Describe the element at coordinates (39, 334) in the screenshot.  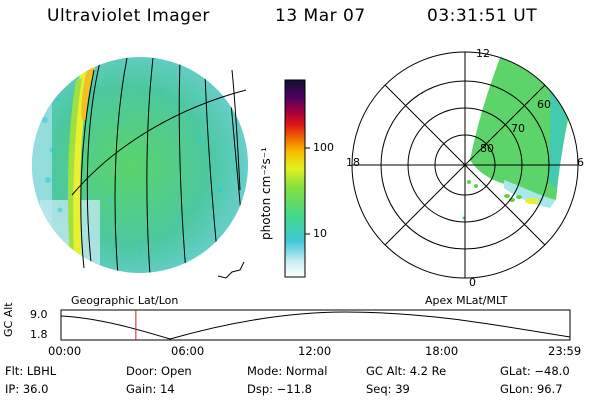
I see `timeline-y-bottom: 1.8` at that location.